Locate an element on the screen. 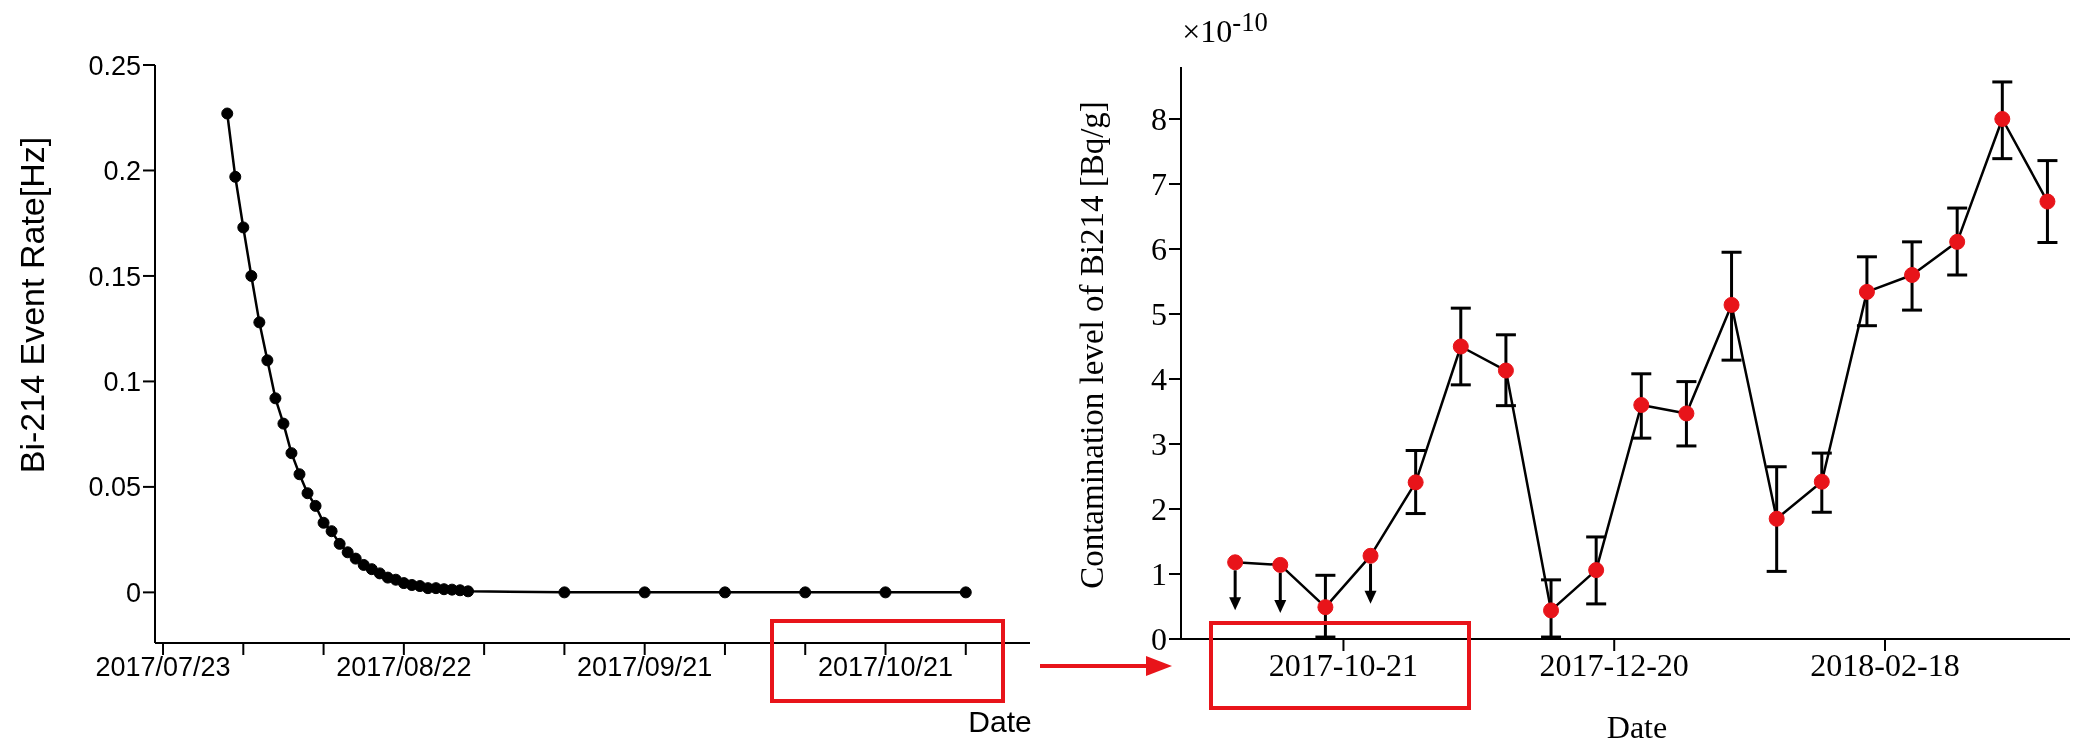 This screenshot has width=2097, height=750. y-tick-label: 6 is located at coordinates (1159, 249).